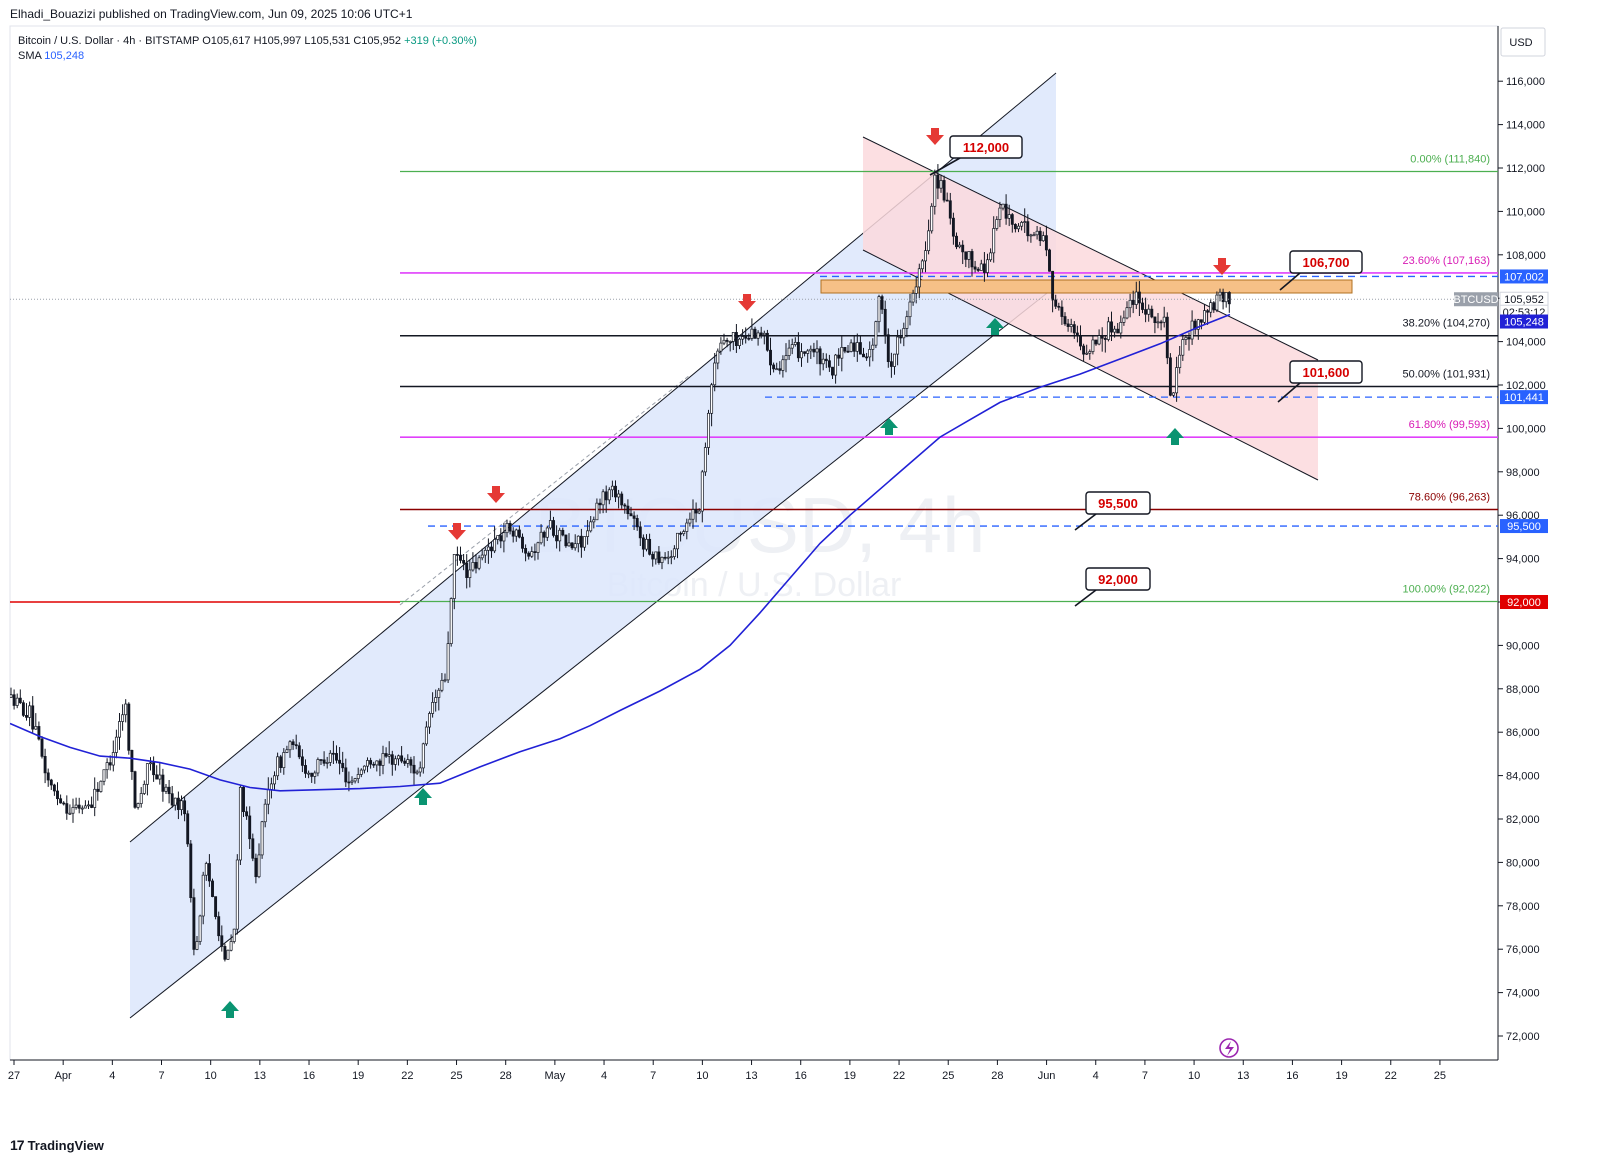 The width and height of the screenshot is (1620, 1159). I want to click on sma-label: SMA, so click(30, 56).